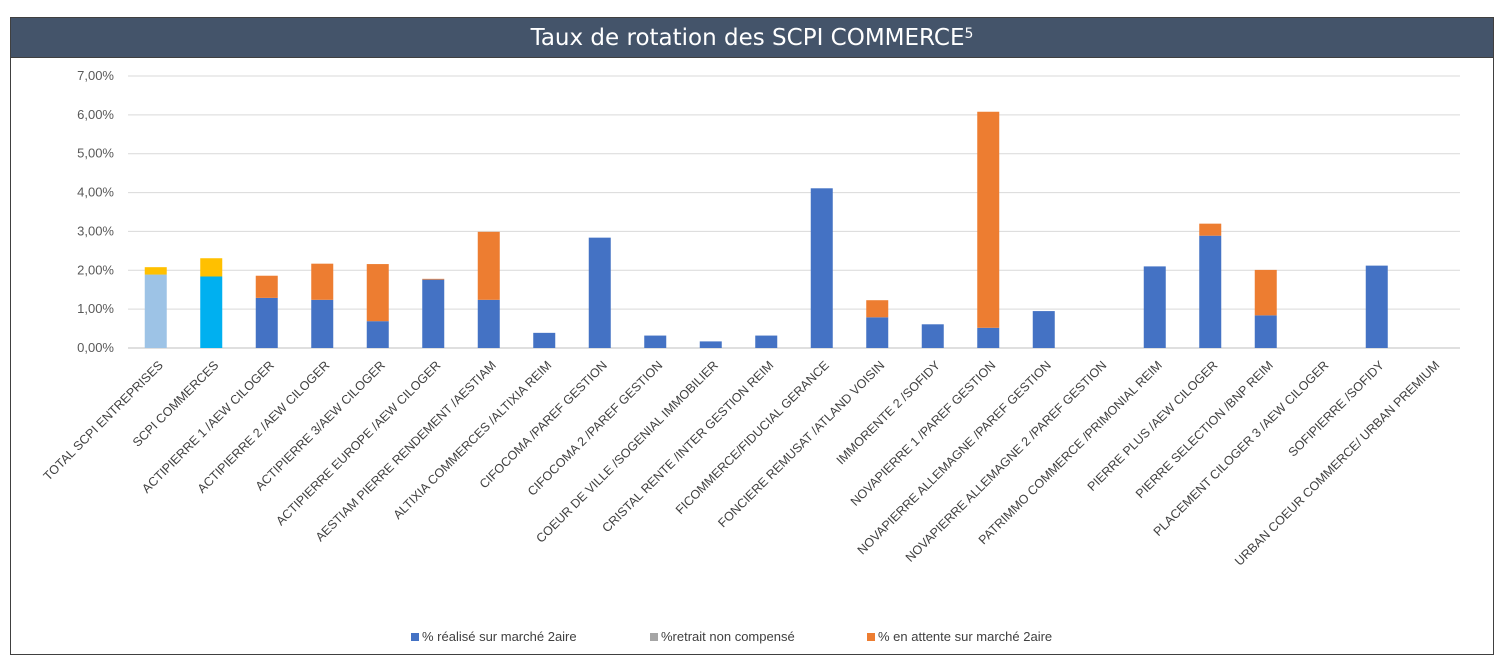  Describe the element at coordinates (1337, 463) in the screenshot. I see `category-label: URBAN COEUR COMMERCE/ URBAN PREMIUM` at that location.